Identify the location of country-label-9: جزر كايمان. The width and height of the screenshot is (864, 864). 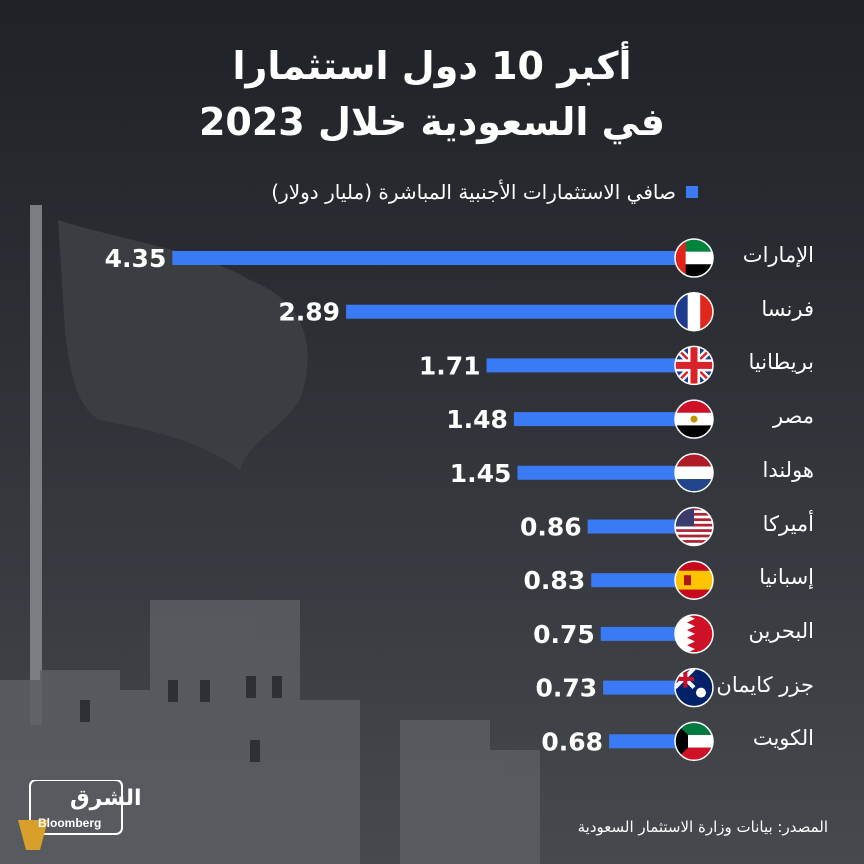
(765, 684).